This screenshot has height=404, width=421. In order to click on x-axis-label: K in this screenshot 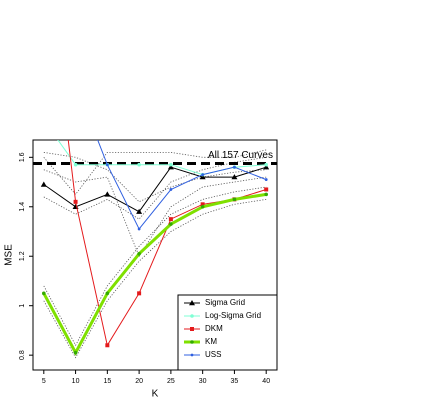, I will do `click(155, 394)`.